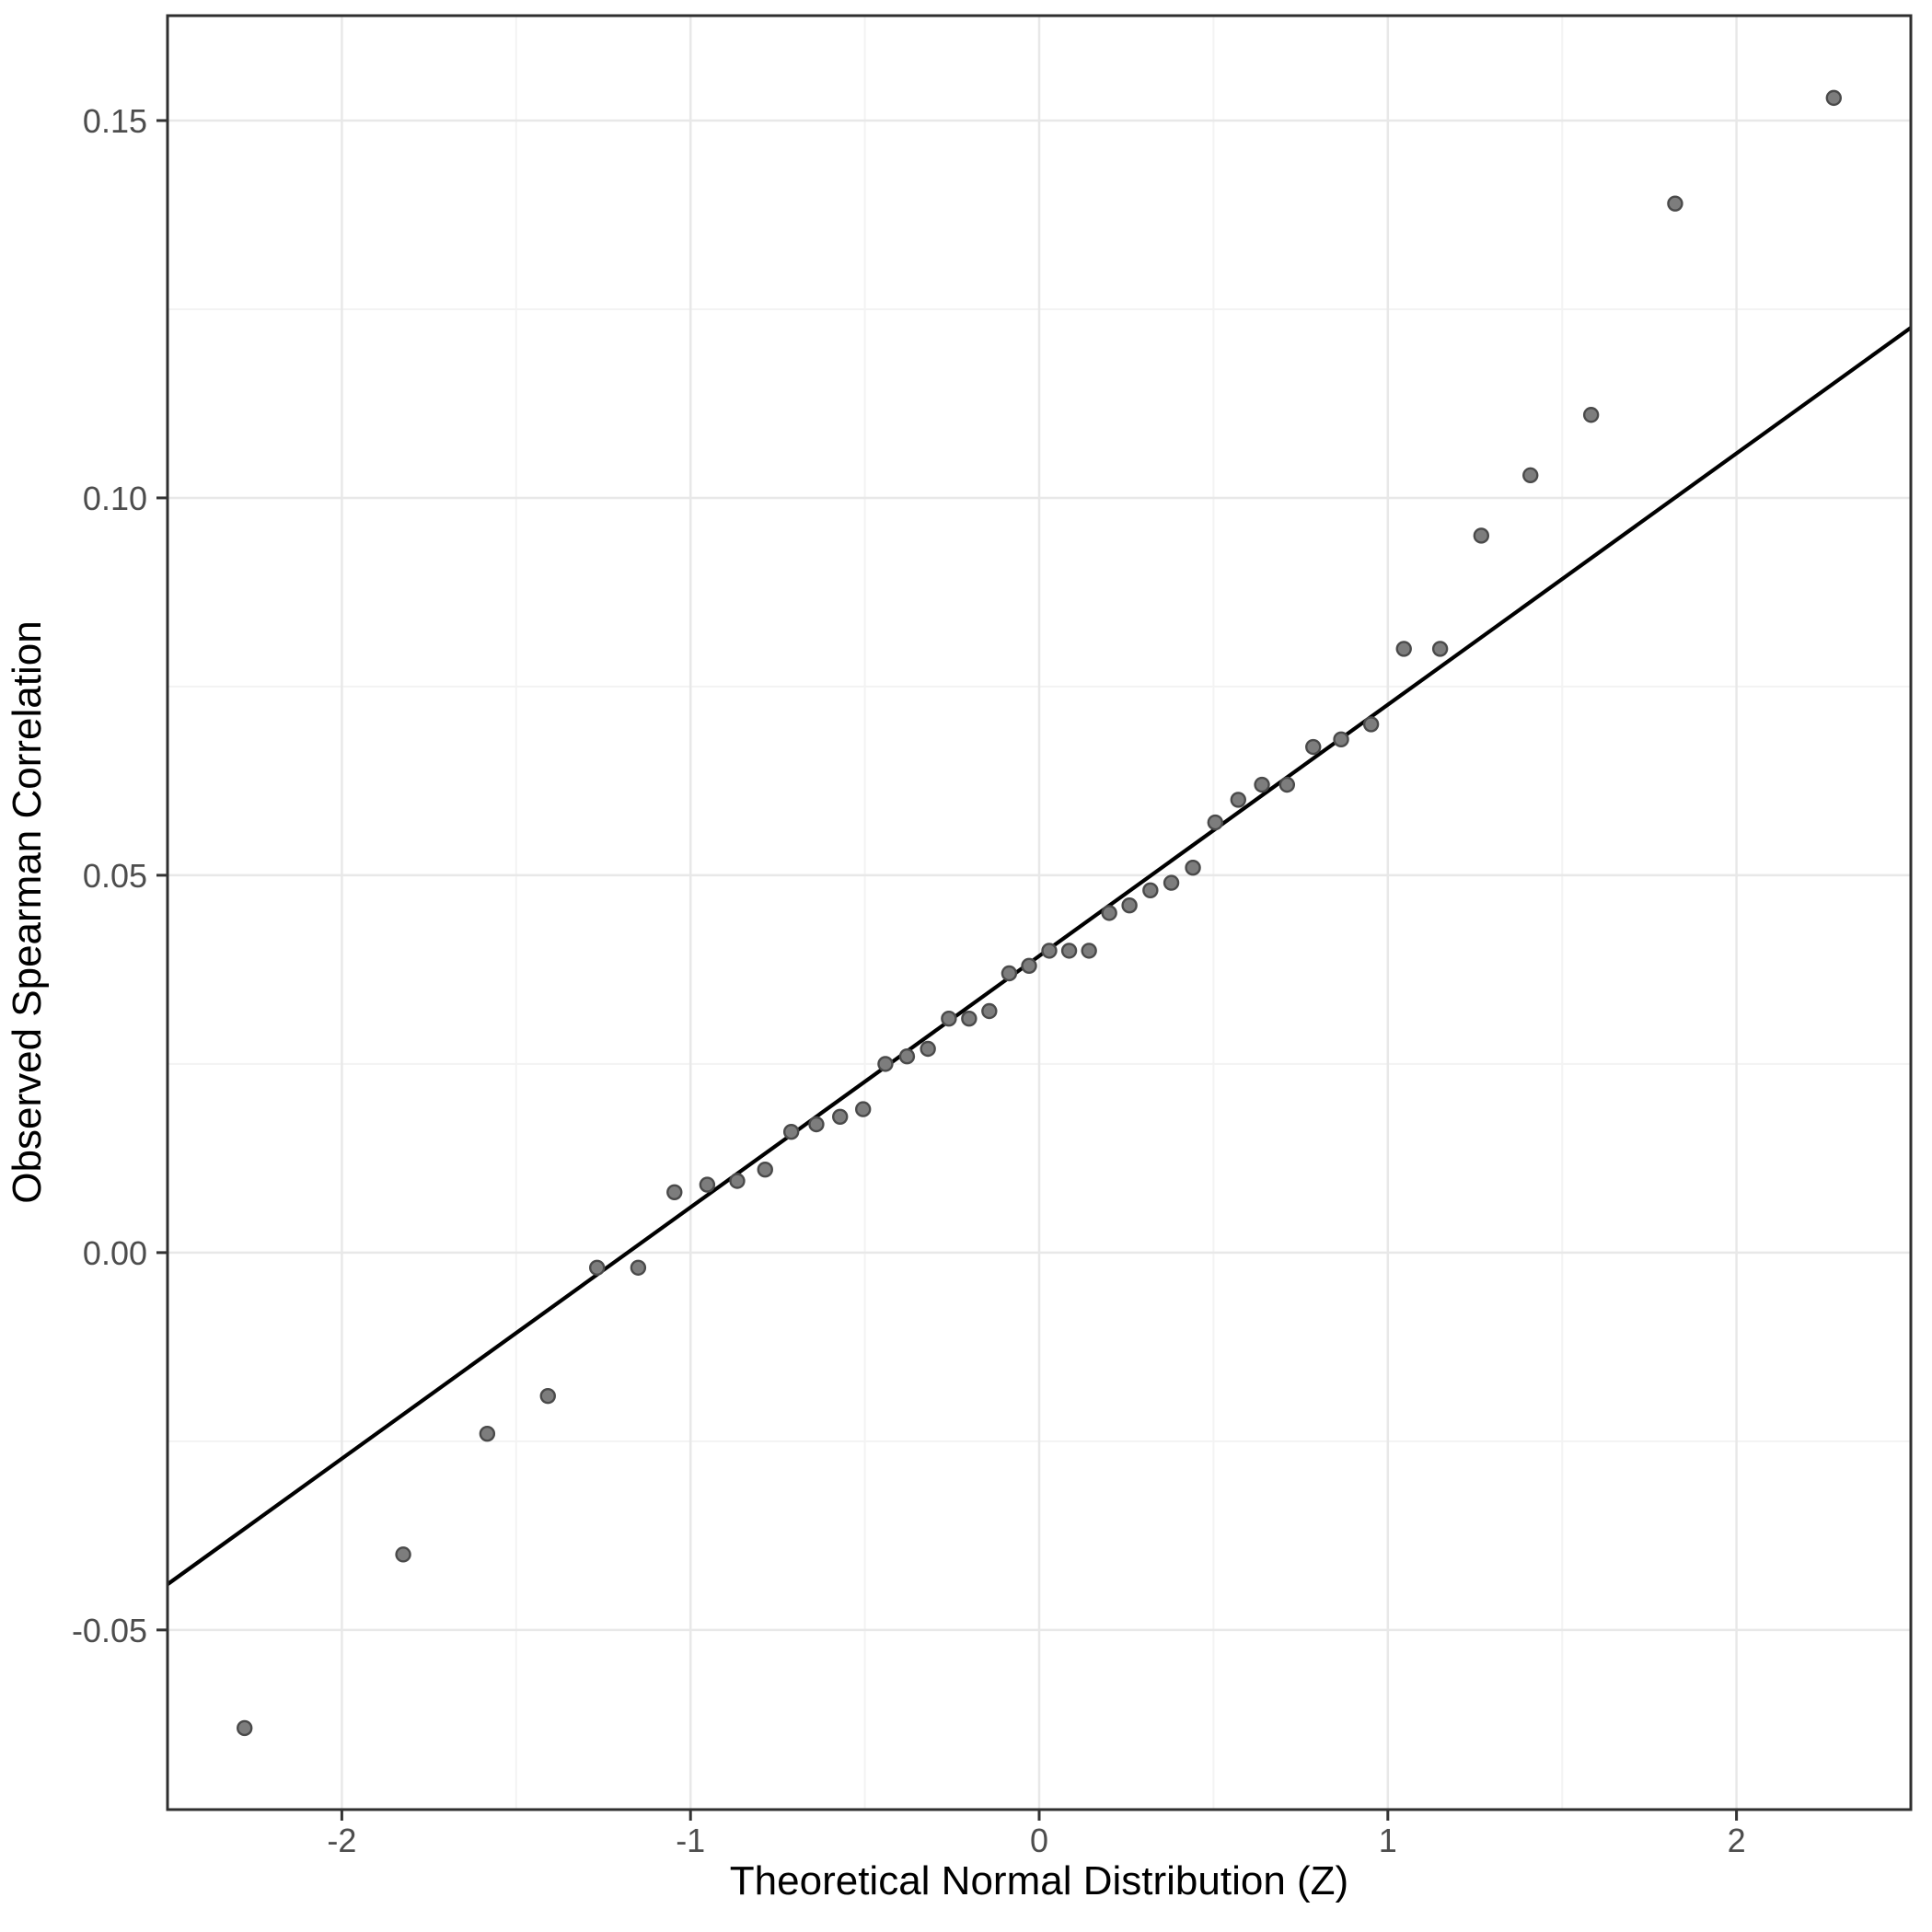 Image resolution: width=1932 pixels, height=1932 pixels. Describe the element at coordinates (115, 121) in the screenshot. I see `y-tick-label: 0.15` at that location.